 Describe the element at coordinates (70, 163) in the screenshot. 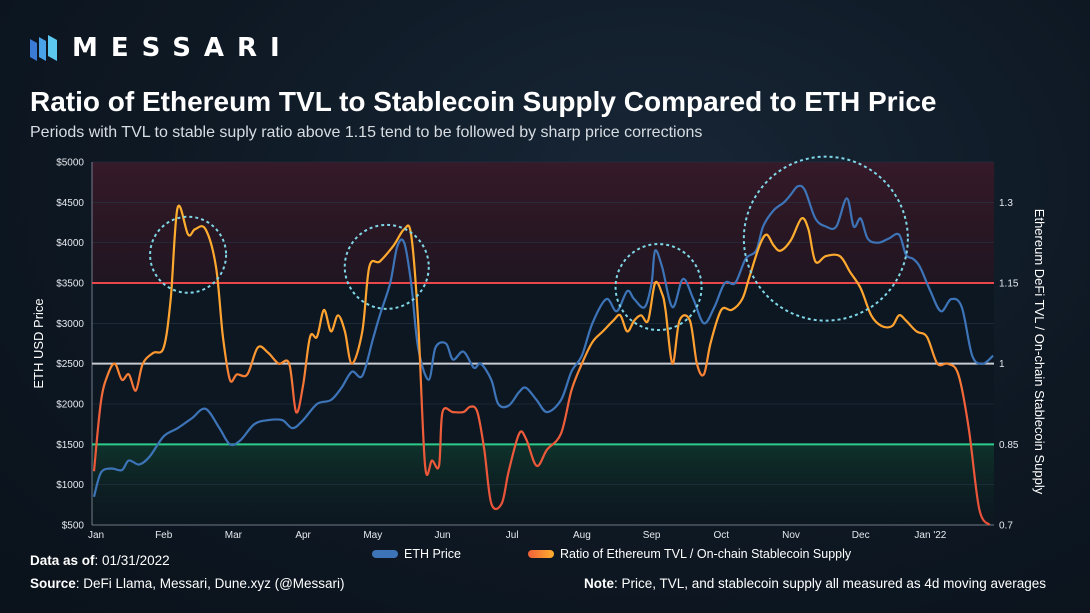

I see `y-left-tick-label: $5000` at that location.